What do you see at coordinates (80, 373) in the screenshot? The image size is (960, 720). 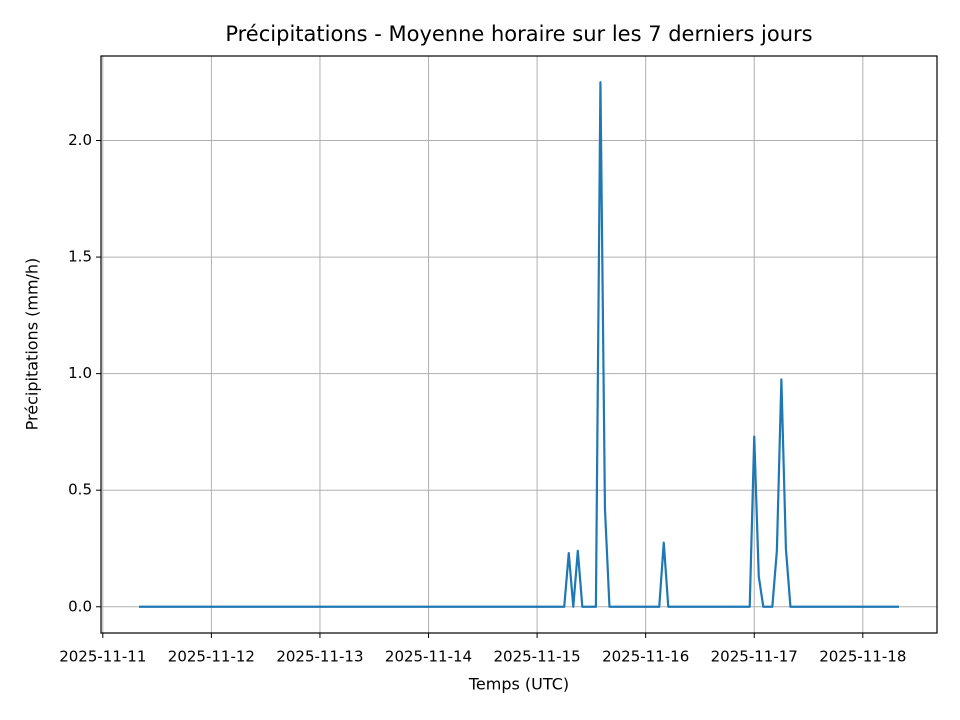 I see `y-tick-label: 1.0` at bounding box center [80, 373].